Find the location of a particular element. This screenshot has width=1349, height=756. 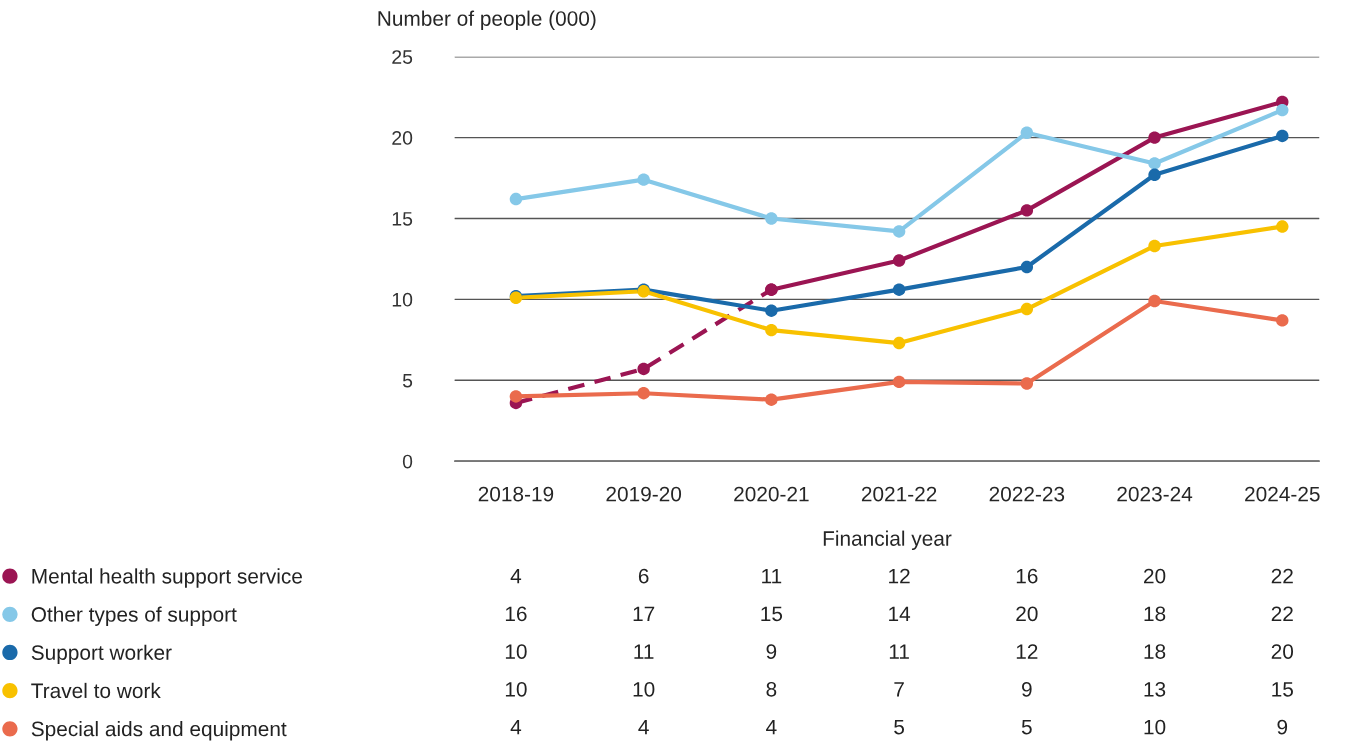

data-label: 13 is located at coordinates (1155, 689).